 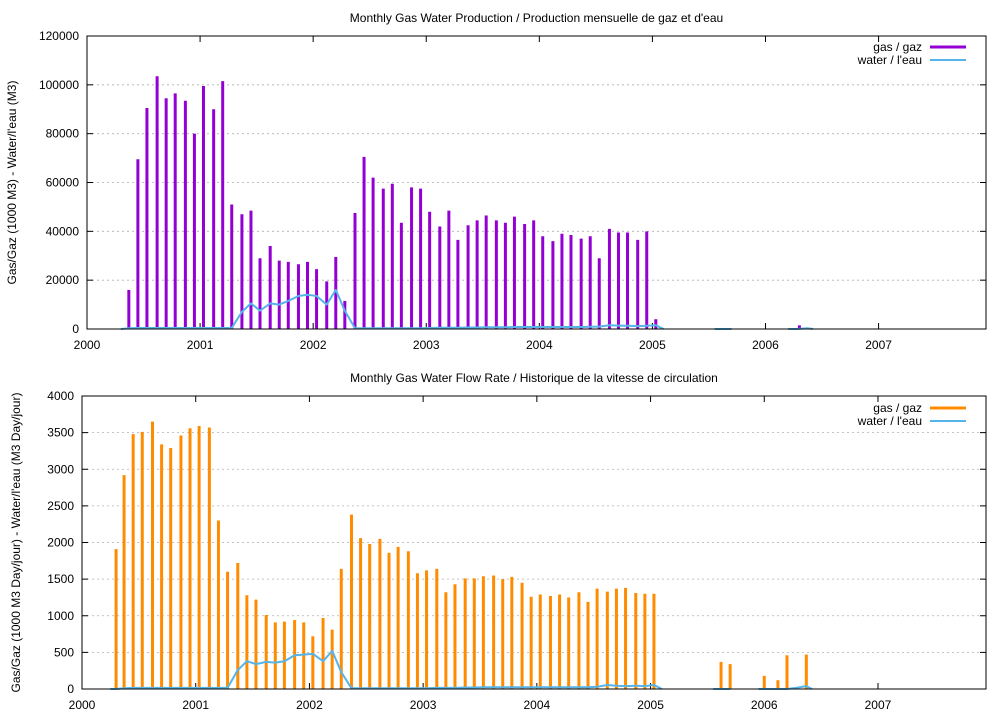 What do you see at coordinates (63, 280) in the screenshot?
I see `y-tick-label: 20000` at bounding box center [63, 280].